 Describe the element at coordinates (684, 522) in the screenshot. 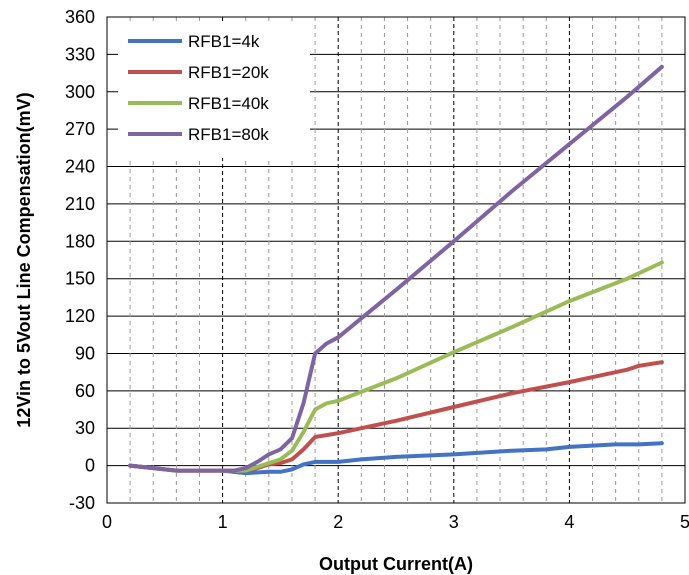

I see `x-tick-label: 5` at that location.